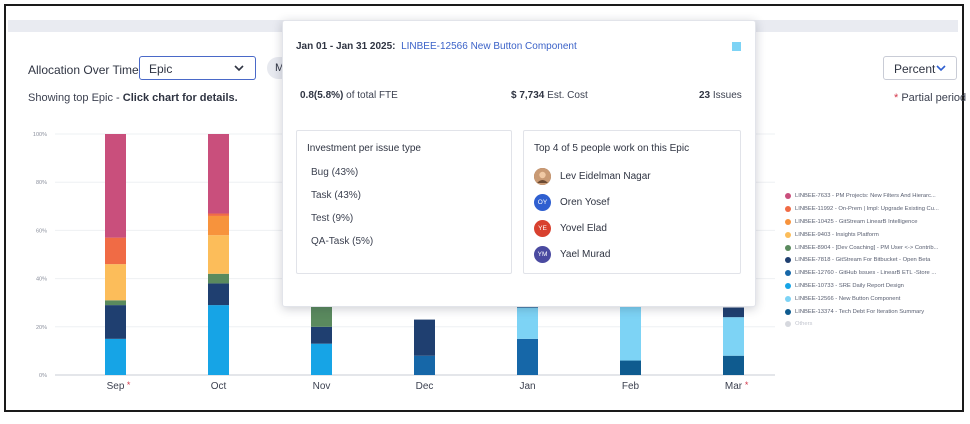 This screenshot has height=424, width=970. What do you see at coordinates (727, 95) in the screenshot?
I see `issues-label: Issues` at bounding box center [727, 95].